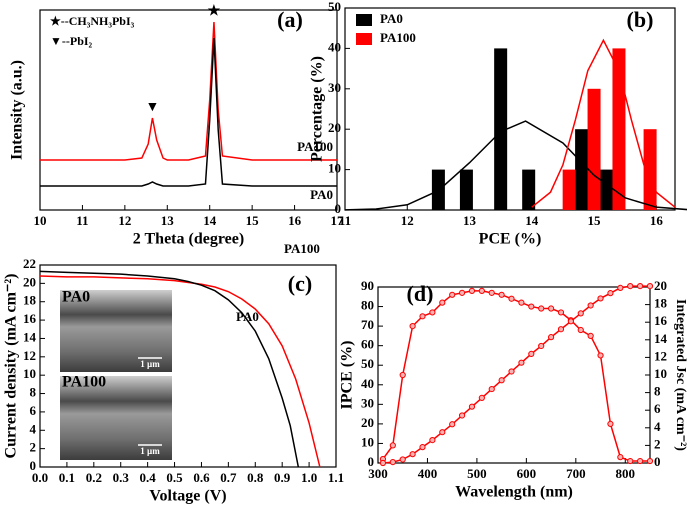 Image resolution: width=687 pixels, height=511 pixels. What do you see at coordinates (33, 428) in the screenshot?
I see `y-tick-label: 4` at bounding box center [33, 428].